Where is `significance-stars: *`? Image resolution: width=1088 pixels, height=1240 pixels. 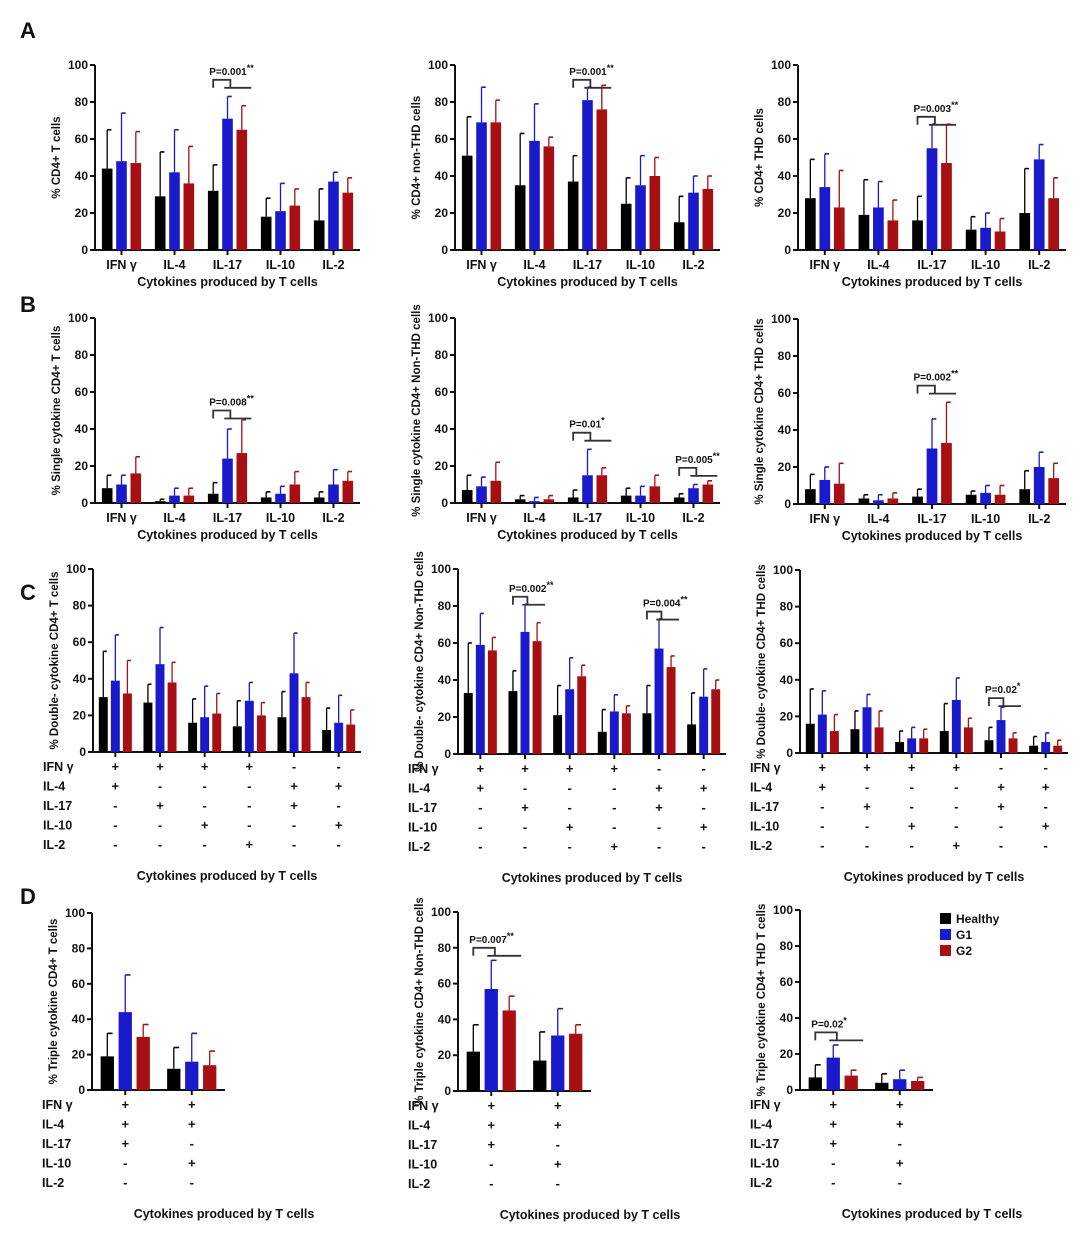 significance-stars: * is located at coordinates (1019, 686).